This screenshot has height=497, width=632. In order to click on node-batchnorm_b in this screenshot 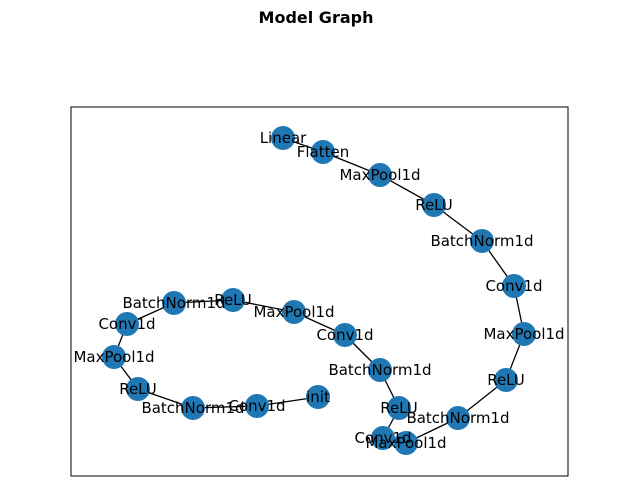, I will do `click(458, 418)`.